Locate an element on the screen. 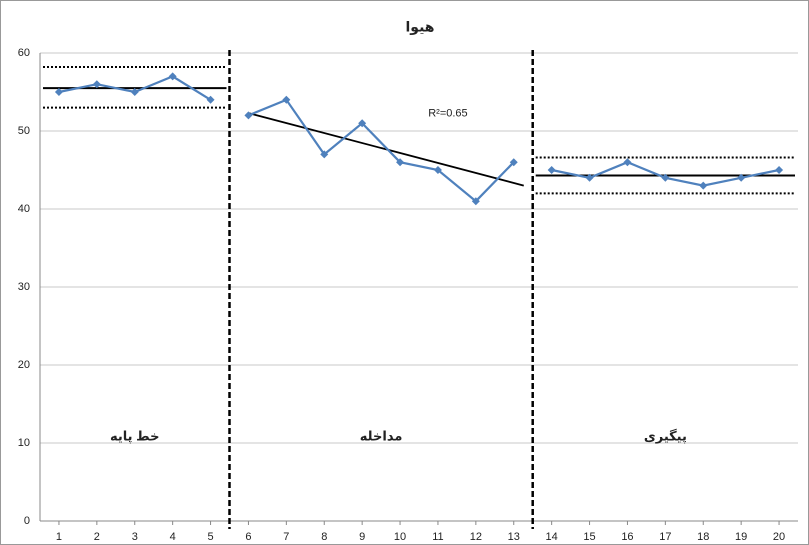 The image size is (809, 545). x-tick-label: 12 is located at coordinates (476, 537).